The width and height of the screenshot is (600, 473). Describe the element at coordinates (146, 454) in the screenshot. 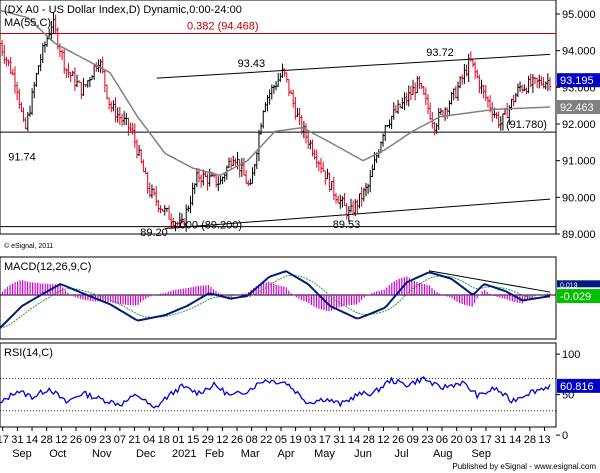

I see `x-month-label: Dec` at that location.